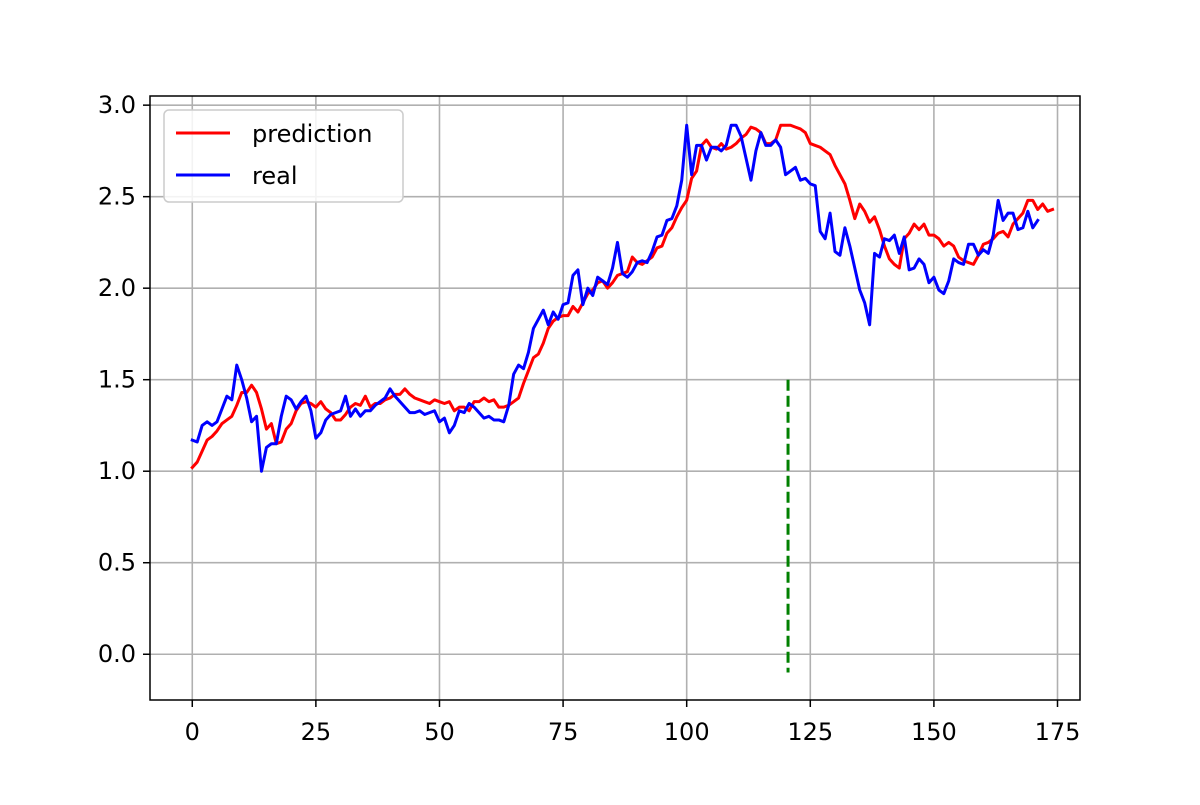 The width and height of the screenshot is (1200, 805). What do you see at coordinates (117, 563) in the screenshot?
I see `y-tick-label: 0.5` at bounding box center [117, 563].